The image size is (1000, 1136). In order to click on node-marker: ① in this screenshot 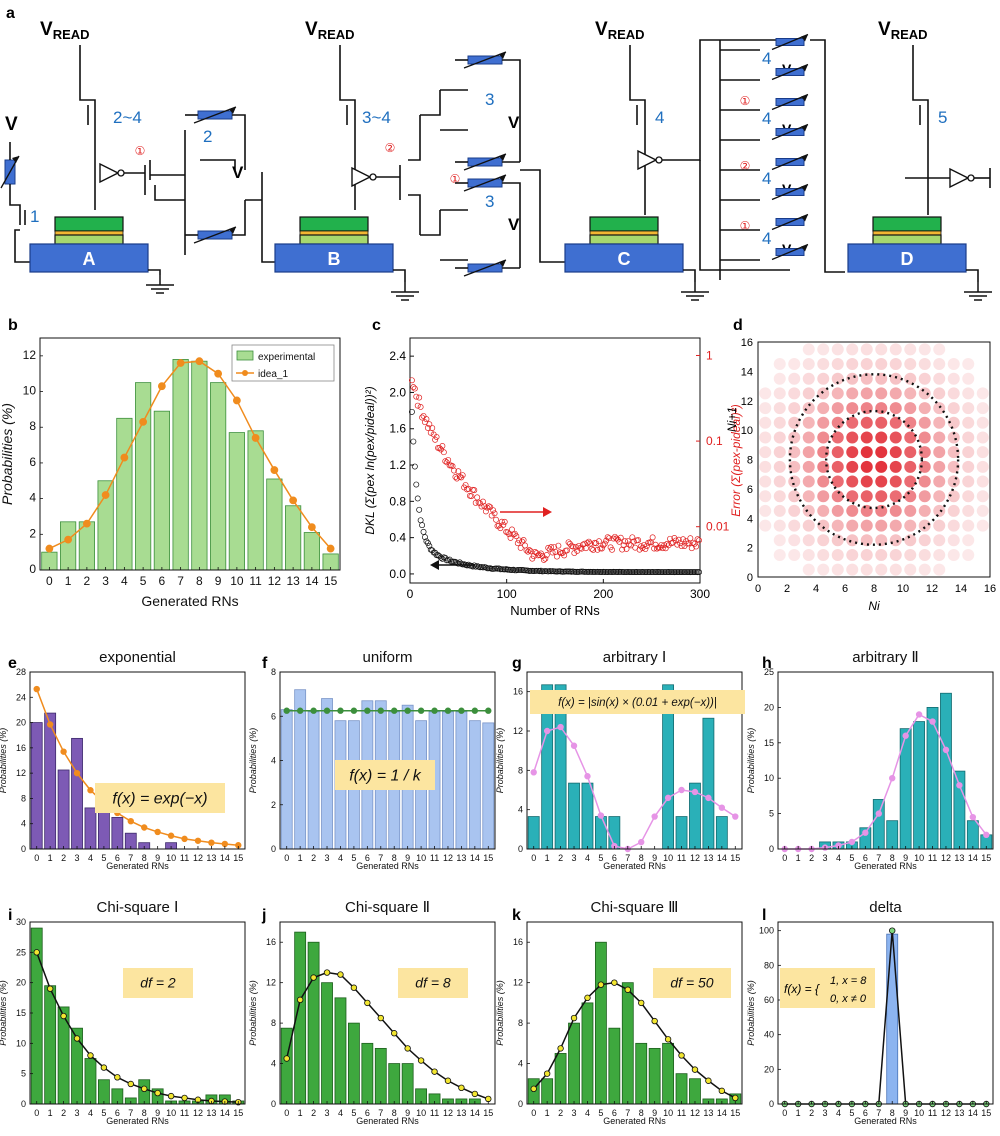, I will do `click(745, 226)`.